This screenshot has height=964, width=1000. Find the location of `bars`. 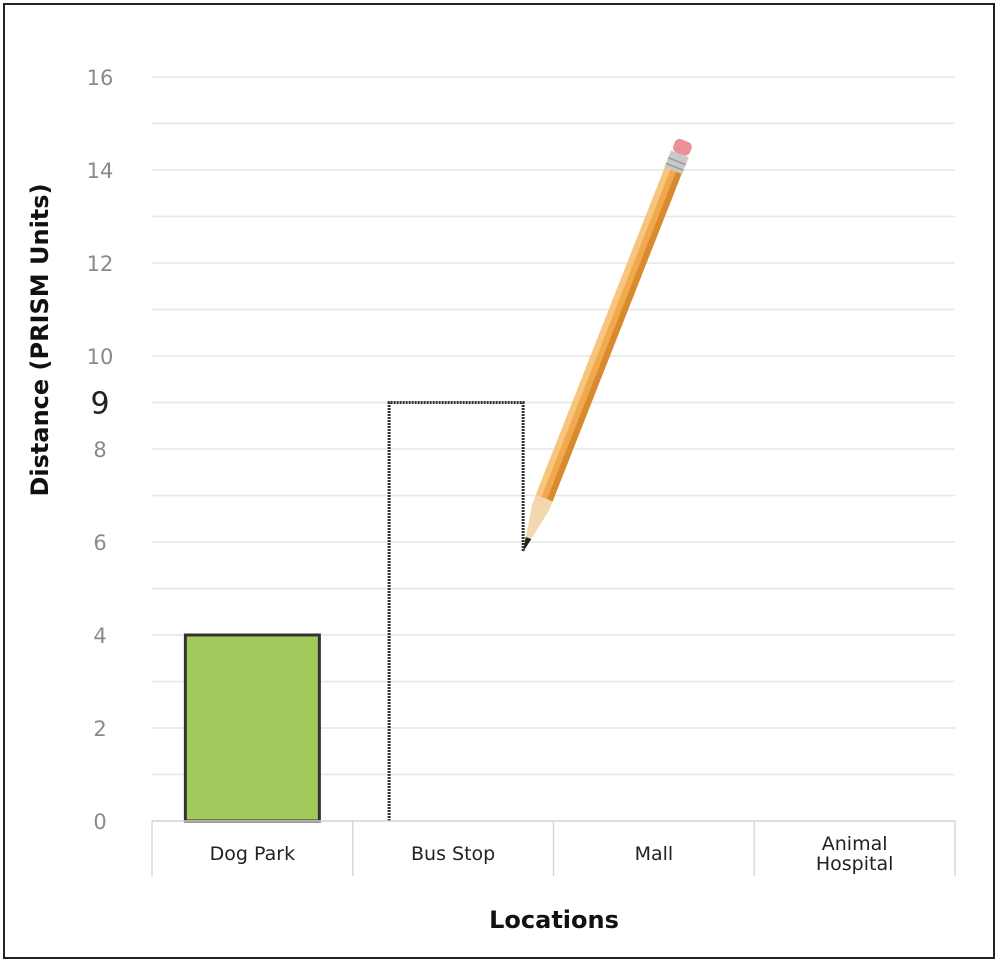

bars is located at coordinates (354, 612).